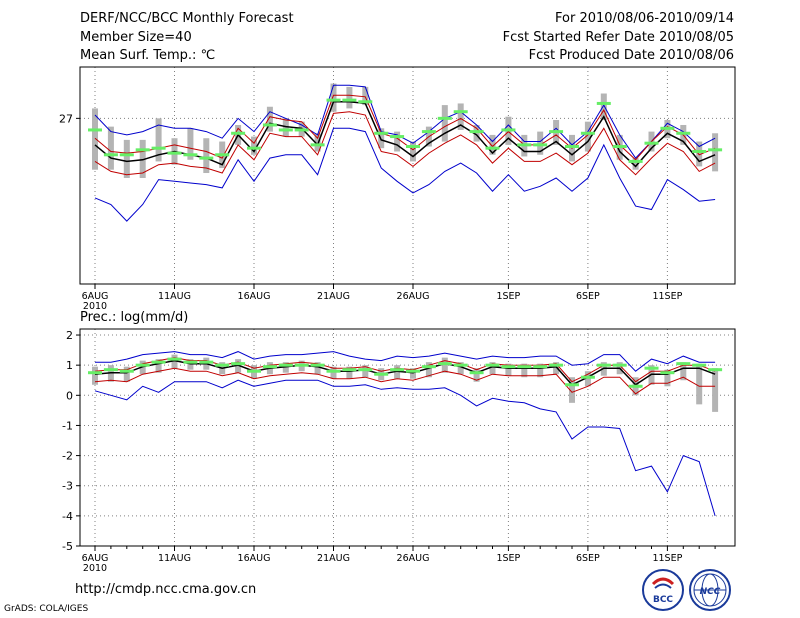  What do you see at coordinates (69, 335) in the screenshot?
I see `prec-ytick-label: 2` at bounding box center [69, 335].